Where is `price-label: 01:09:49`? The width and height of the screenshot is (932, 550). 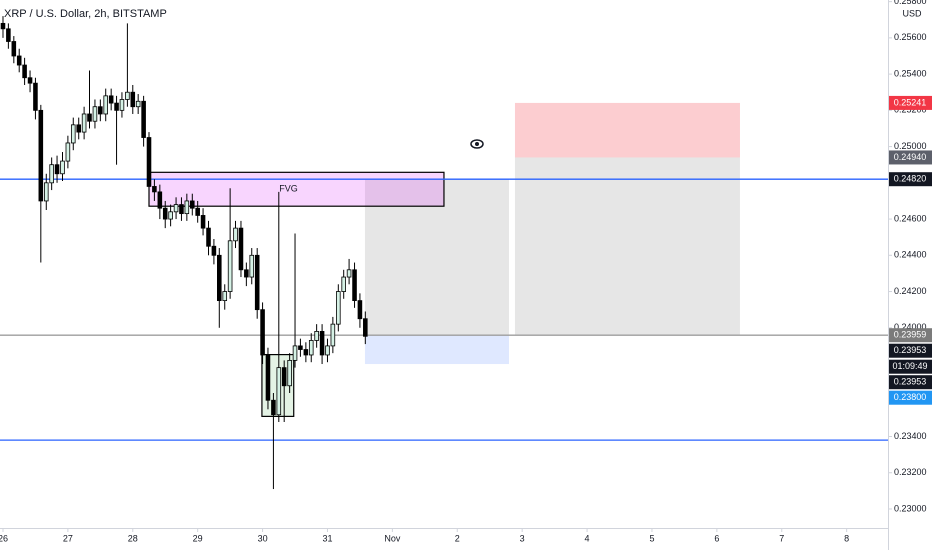 price-label: 01:09:49 is located at coordinates (909, 366).